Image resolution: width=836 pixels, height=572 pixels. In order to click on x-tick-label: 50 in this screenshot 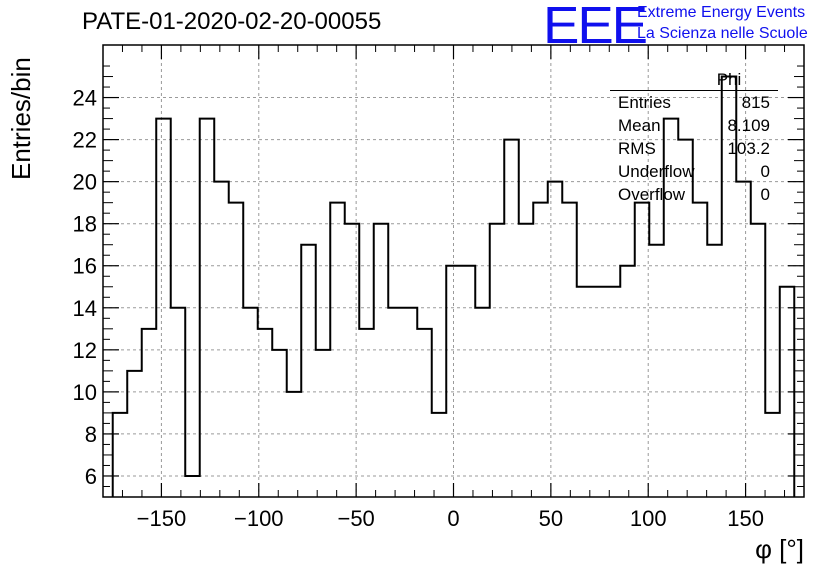, I will do `click(551, 518)`.